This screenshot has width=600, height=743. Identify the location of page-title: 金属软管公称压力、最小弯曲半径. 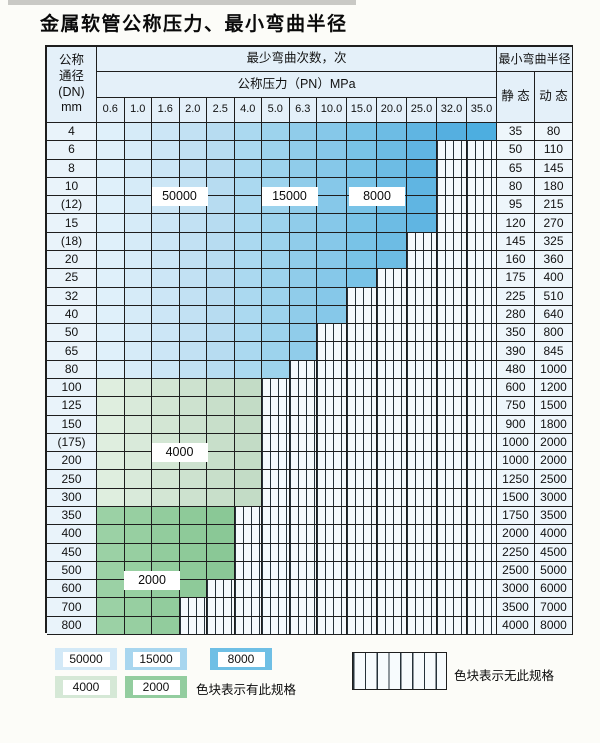
(194, 24).